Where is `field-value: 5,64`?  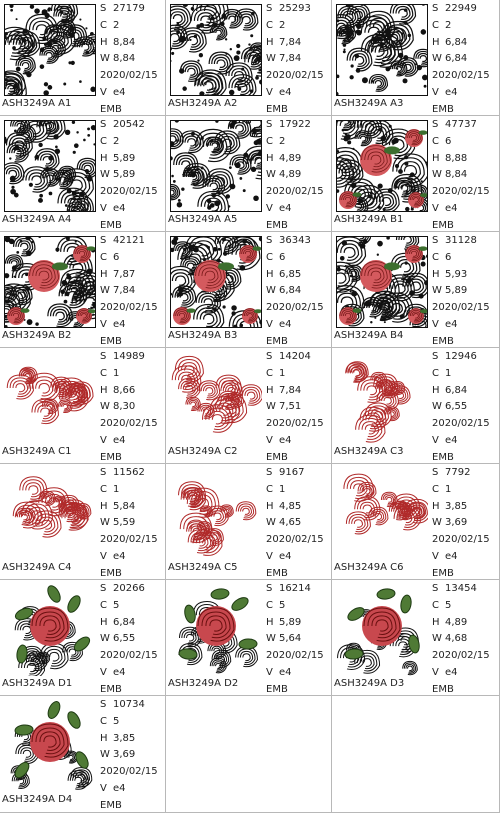
field-value: 5,64 is located at coordinates (290, 639).